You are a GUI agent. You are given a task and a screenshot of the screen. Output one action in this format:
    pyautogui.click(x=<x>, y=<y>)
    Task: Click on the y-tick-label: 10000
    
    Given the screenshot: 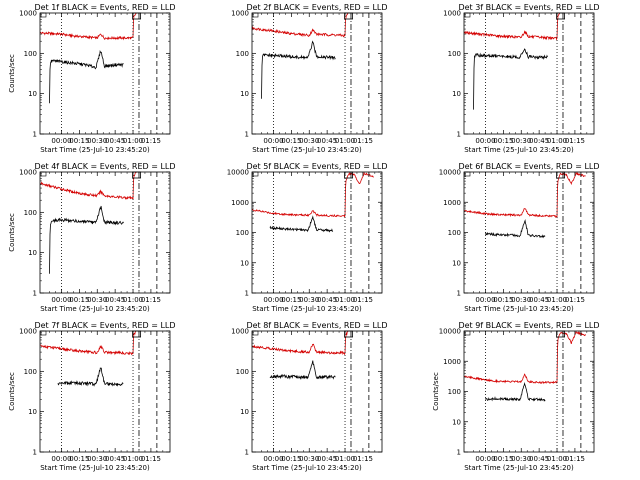 What is the action you would take?
    pyautogui.click(x=450, y=173)
    